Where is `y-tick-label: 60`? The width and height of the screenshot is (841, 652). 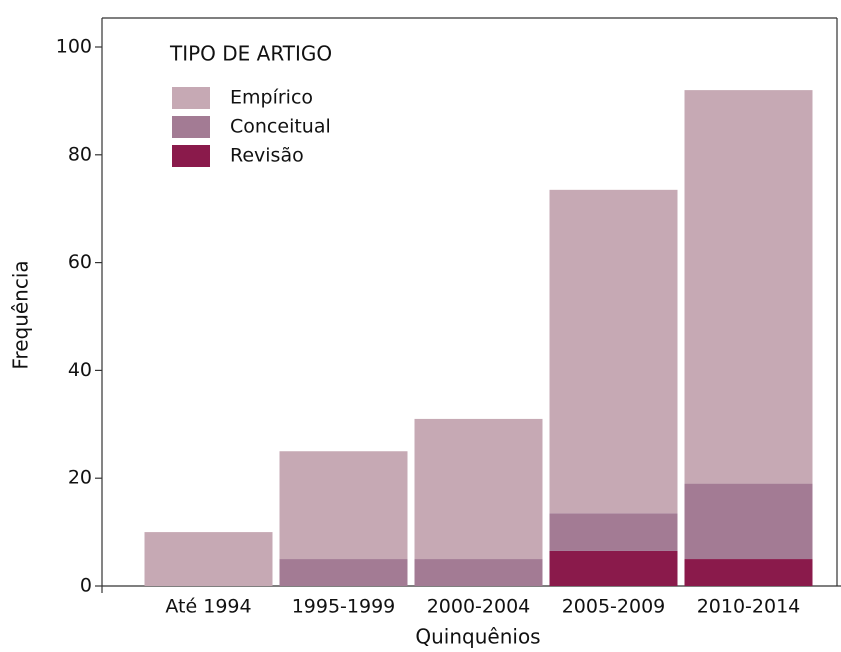 y-tick-label: 60 is located at coordinates (80, 262).